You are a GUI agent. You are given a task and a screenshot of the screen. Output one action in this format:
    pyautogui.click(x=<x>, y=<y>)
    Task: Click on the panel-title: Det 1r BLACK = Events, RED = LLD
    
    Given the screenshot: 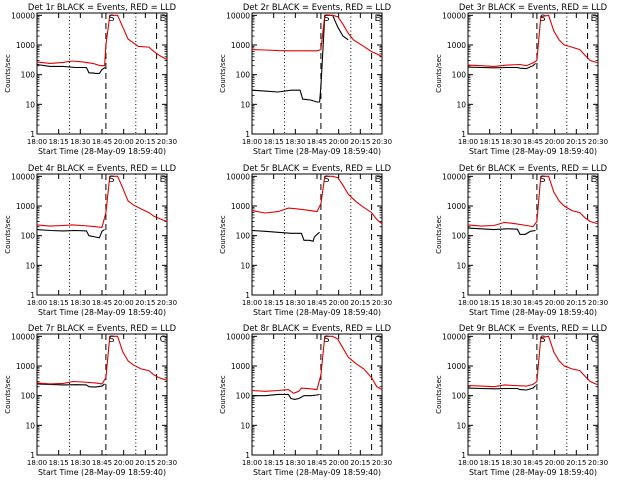 What is the action you would take?
    pyautogui.click(x=102, y=7)
    